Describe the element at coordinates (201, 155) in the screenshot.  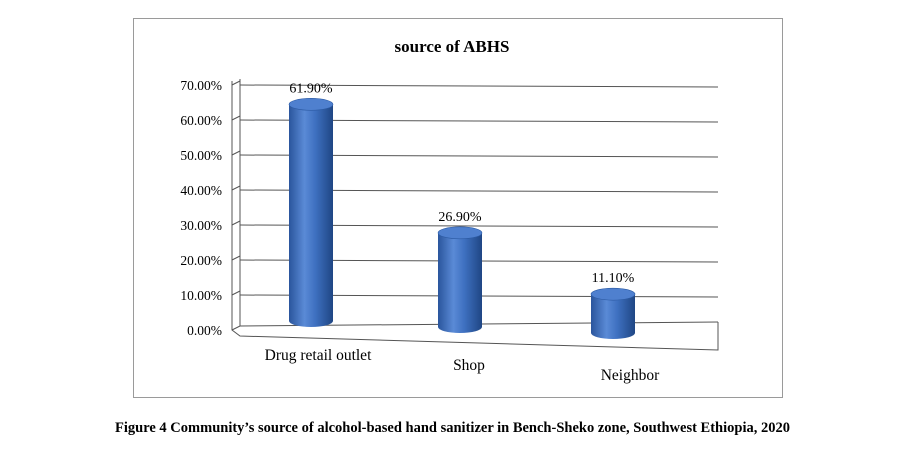
I see `y-tick-label: 50.00%` at that location.